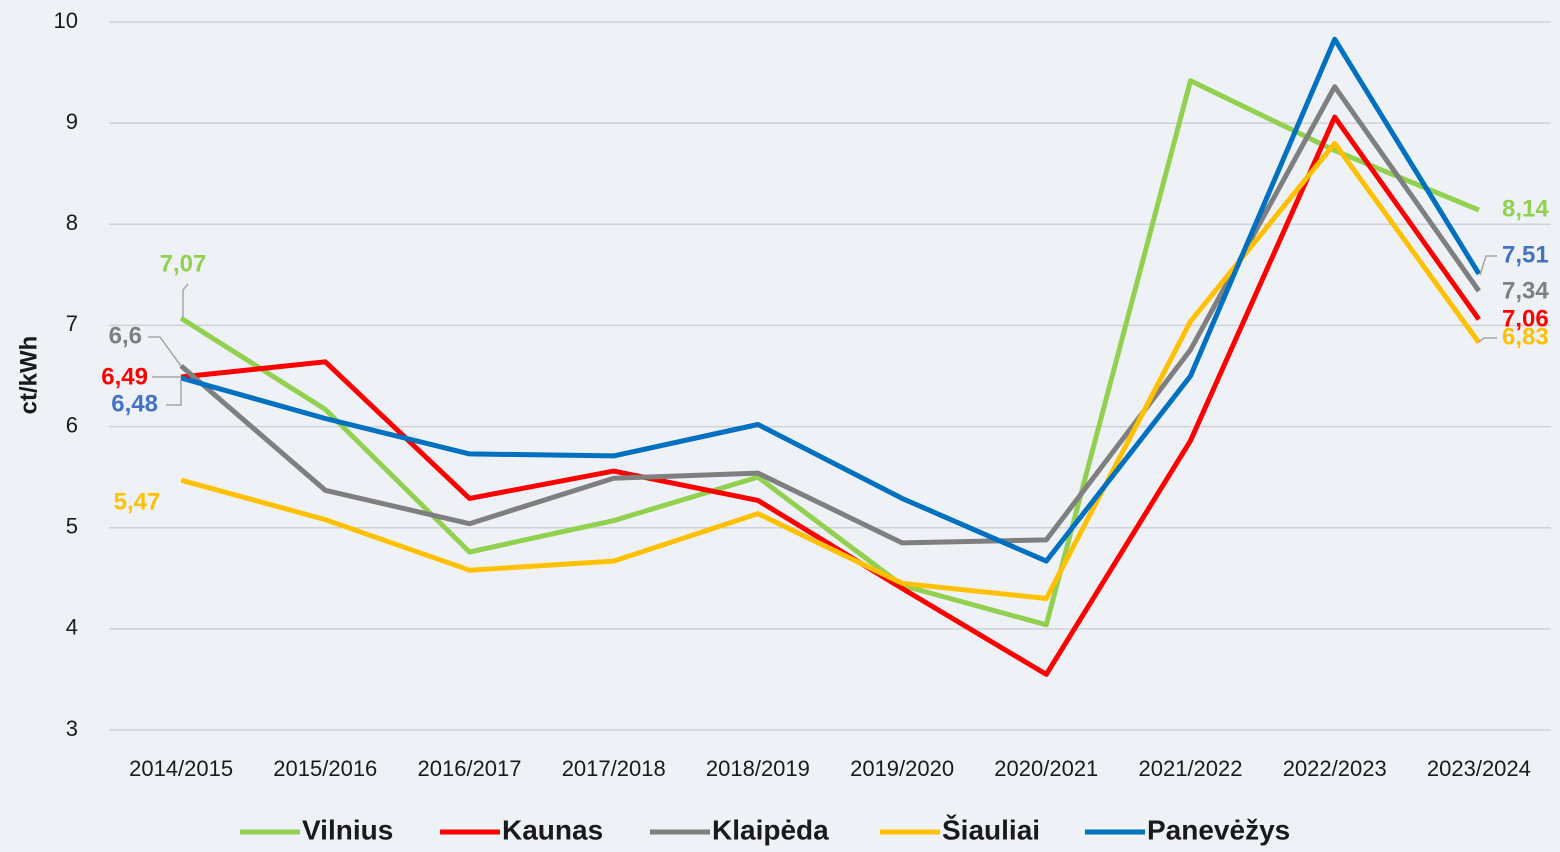 The height and width of the screenshot is (852, 1560). What do you see at coordinates (470, 768) in the screenshot?
I see `x-tick-label: 2016/2017` at bounding box center [470, 768].